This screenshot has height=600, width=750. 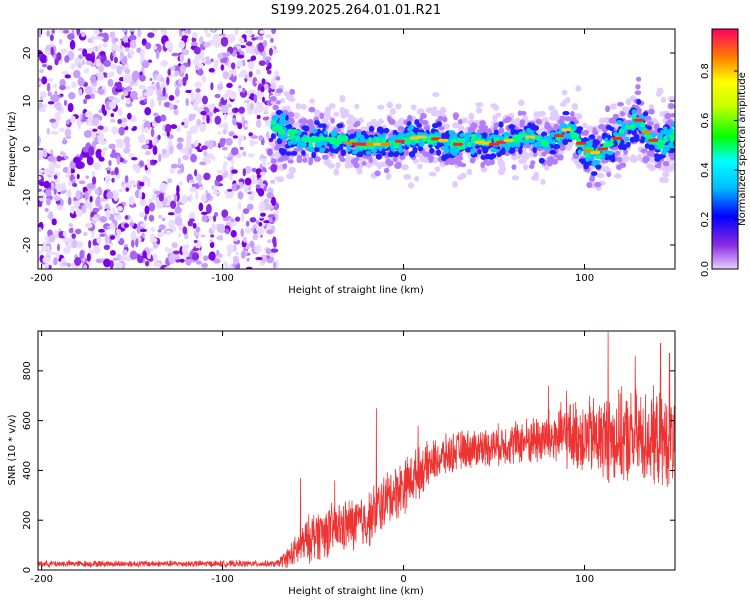 What do you see at coordinates (742, 149) in the screenshot?
I see `colorbar-label: Normalized spectral amplitude` at bounding box center [742, 149].